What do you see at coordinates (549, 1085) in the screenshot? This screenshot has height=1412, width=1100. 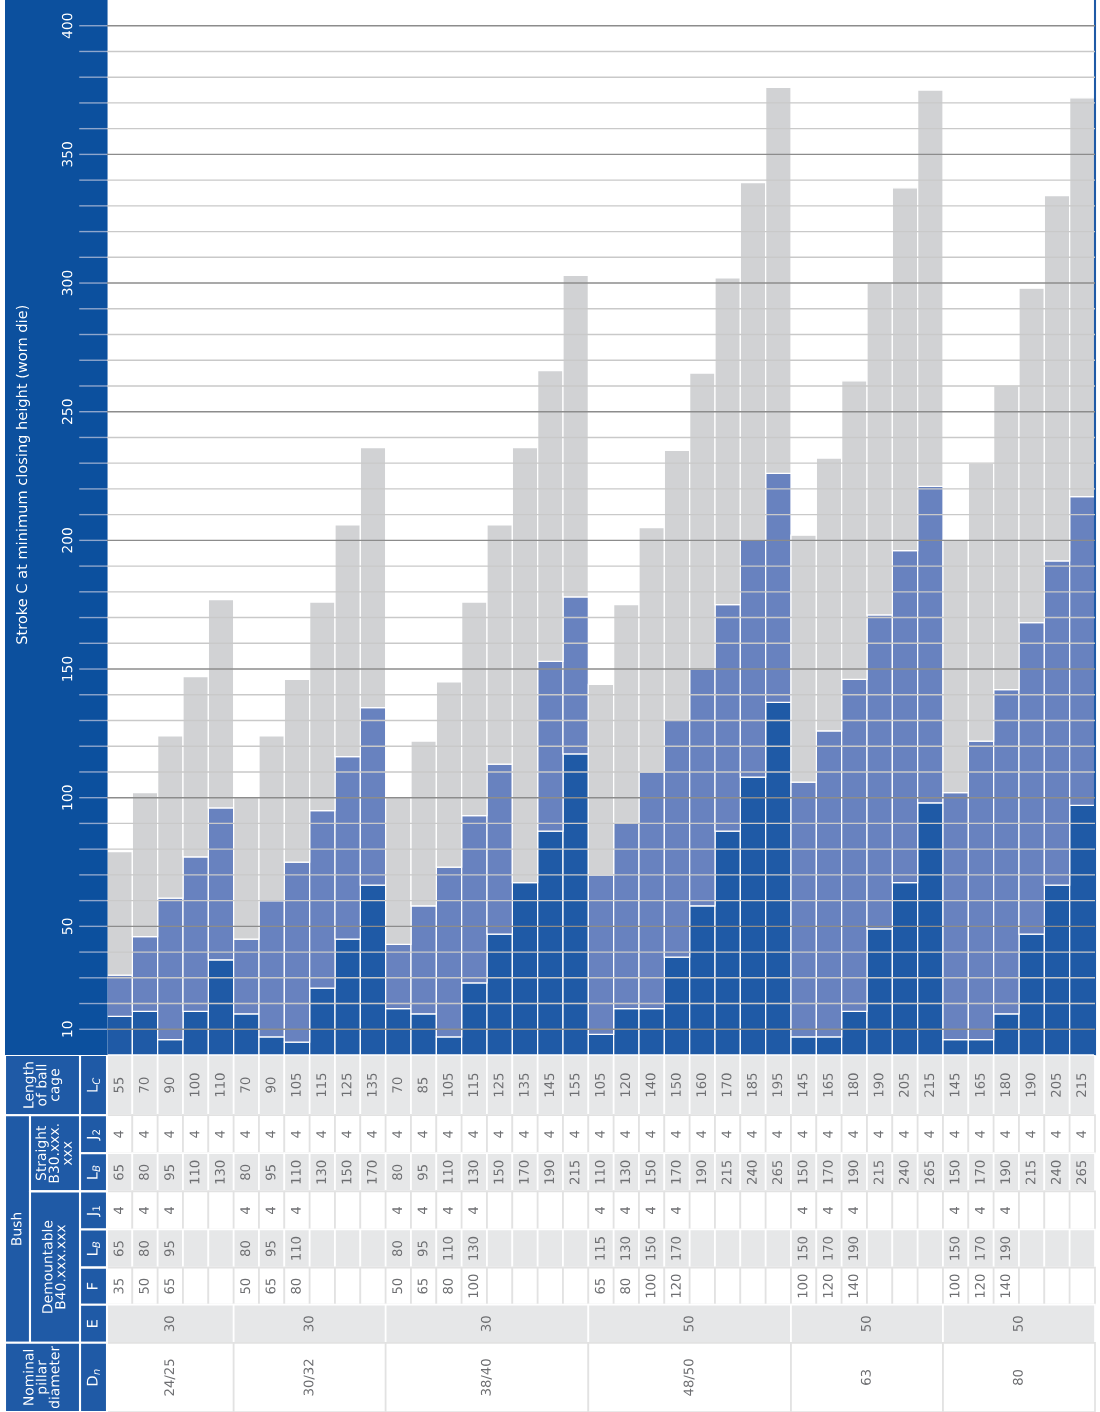 I see `text: 145` at bounding box center [549, 1085].